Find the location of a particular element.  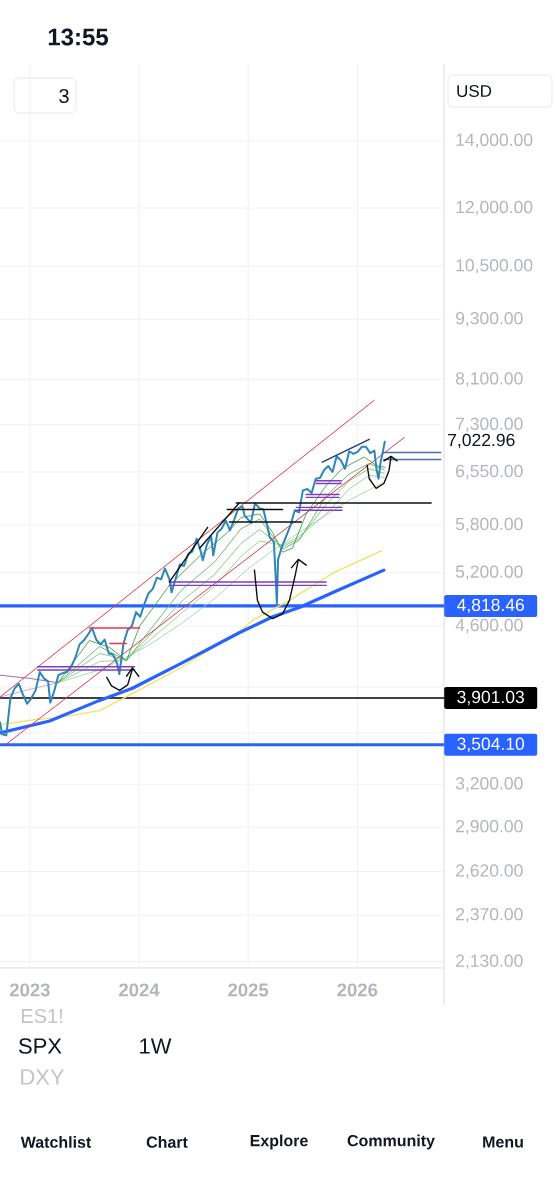

y-tick-label: 6,550.00 is located at coordinates (489, 472).